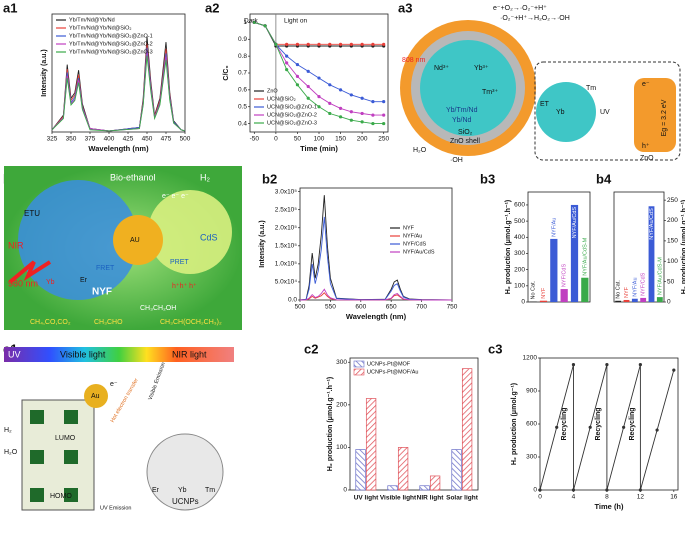 The width and height of the screenshot is (685, 533). What do you see at coordinates (90, 139) in the screenshot?
I see `x-tick-label: 375` at bounding box center [90, 139].